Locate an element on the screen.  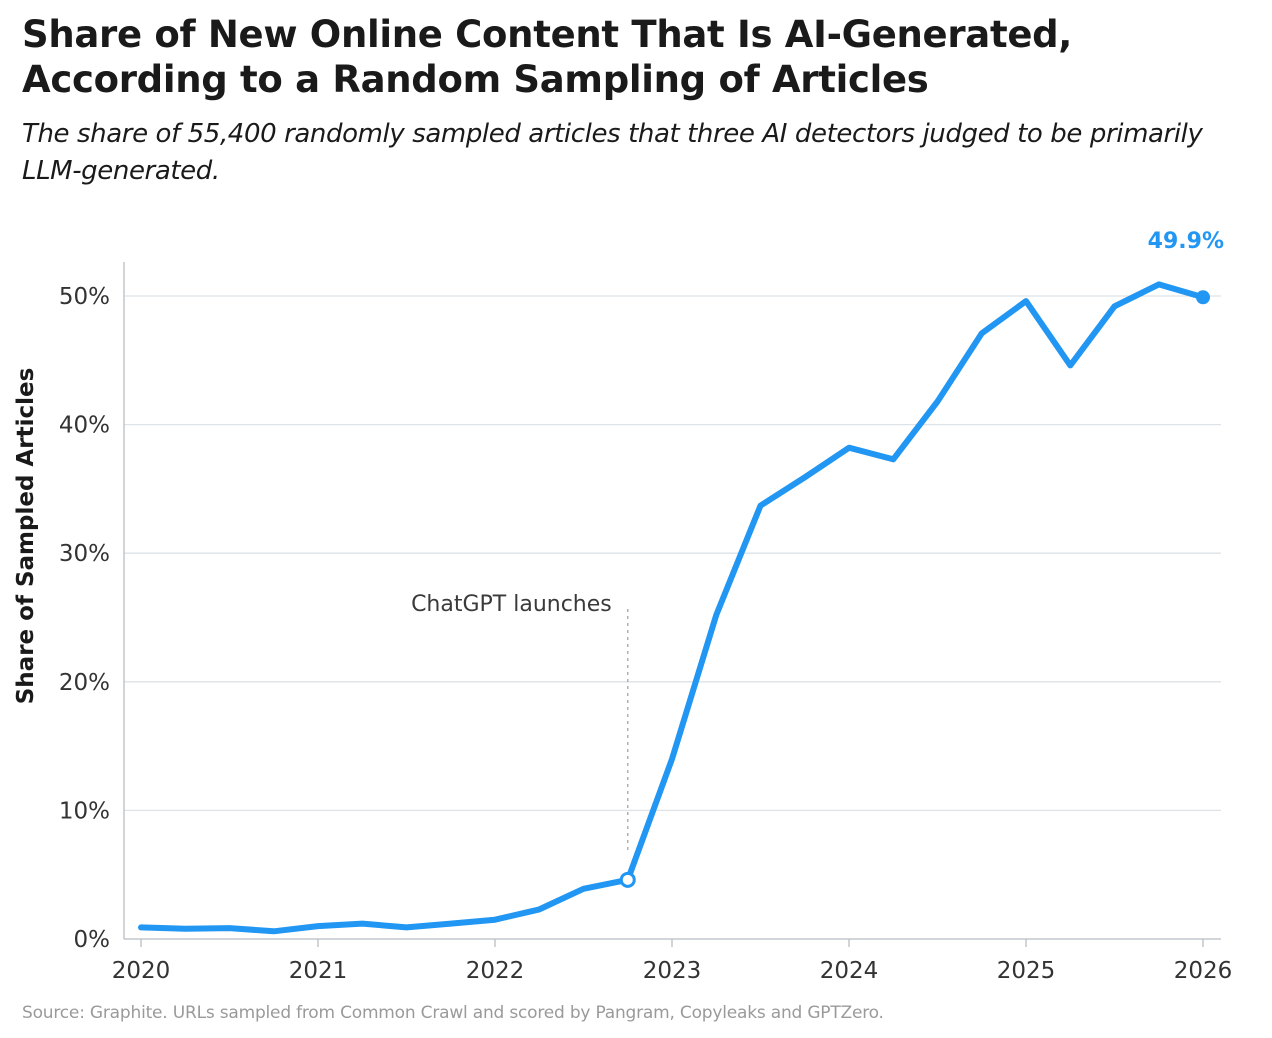
x-tick-label: 2021 is located at coordinates (318, 971).